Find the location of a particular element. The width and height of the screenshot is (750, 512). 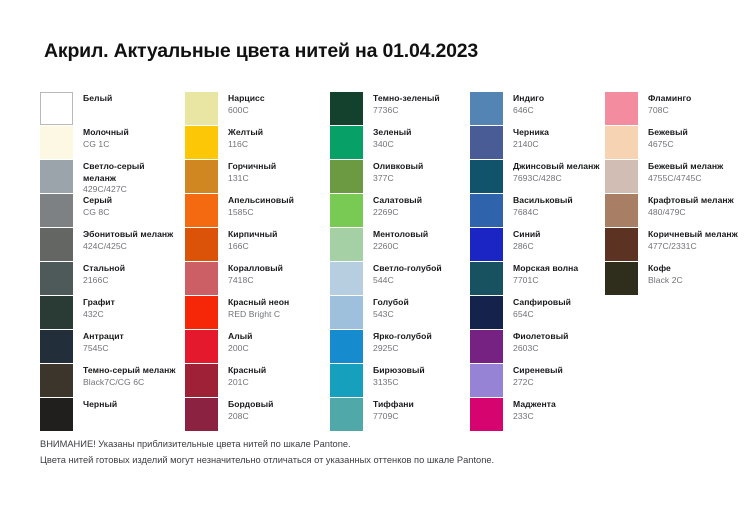

color-code: 600C is located at coordinates (238, 109).